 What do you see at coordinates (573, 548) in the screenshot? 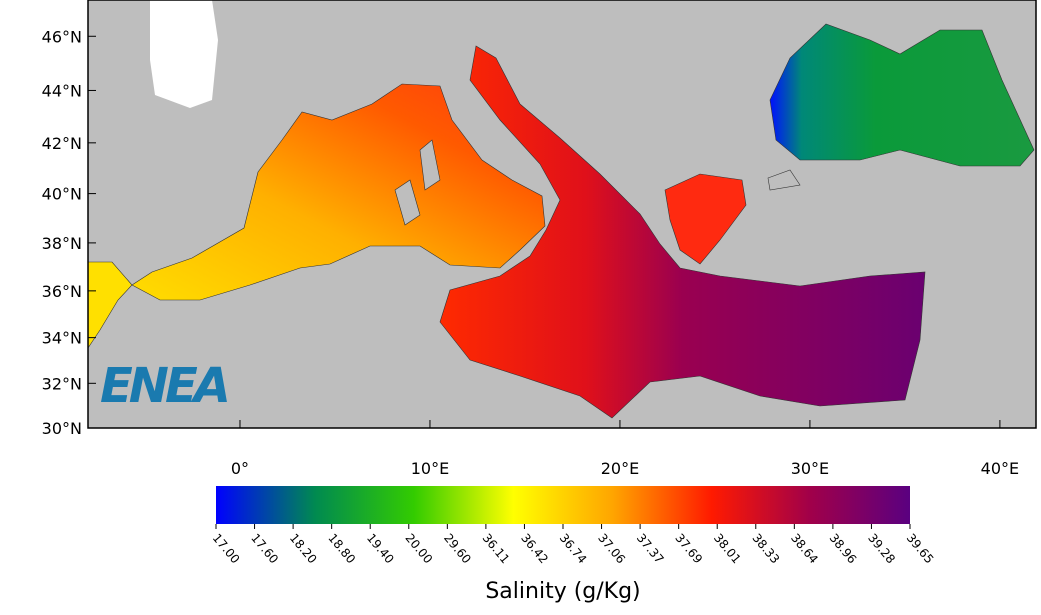
I see `colorbar-tick-label: 36.74` at bounding box center [573, 548].